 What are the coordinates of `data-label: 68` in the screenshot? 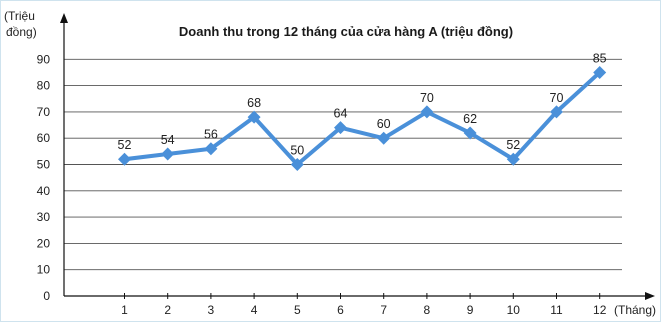 It's located at (254, 103).